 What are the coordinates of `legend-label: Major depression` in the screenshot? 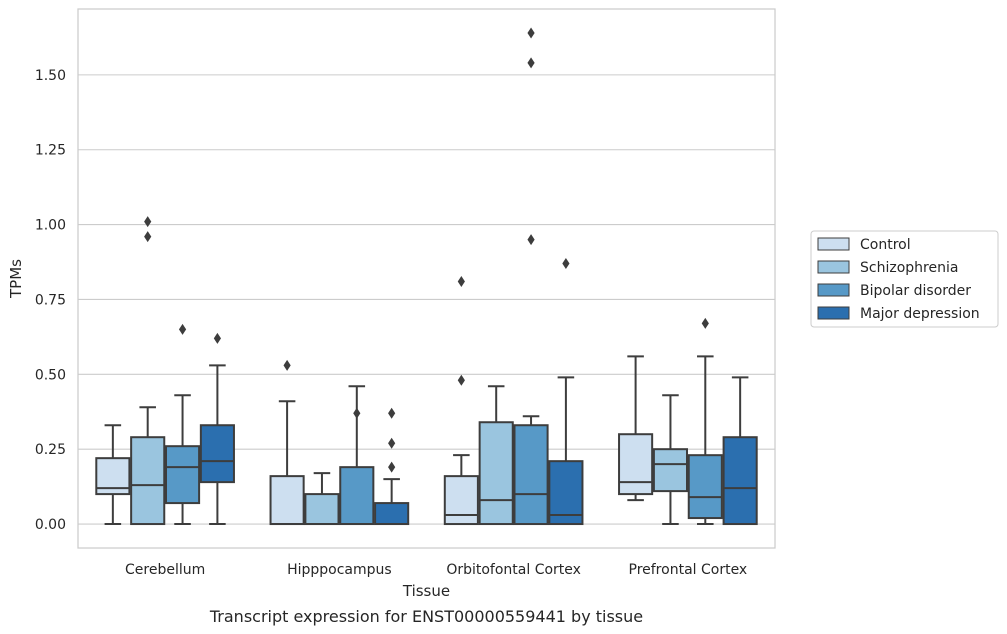 It's located at (920, 314).